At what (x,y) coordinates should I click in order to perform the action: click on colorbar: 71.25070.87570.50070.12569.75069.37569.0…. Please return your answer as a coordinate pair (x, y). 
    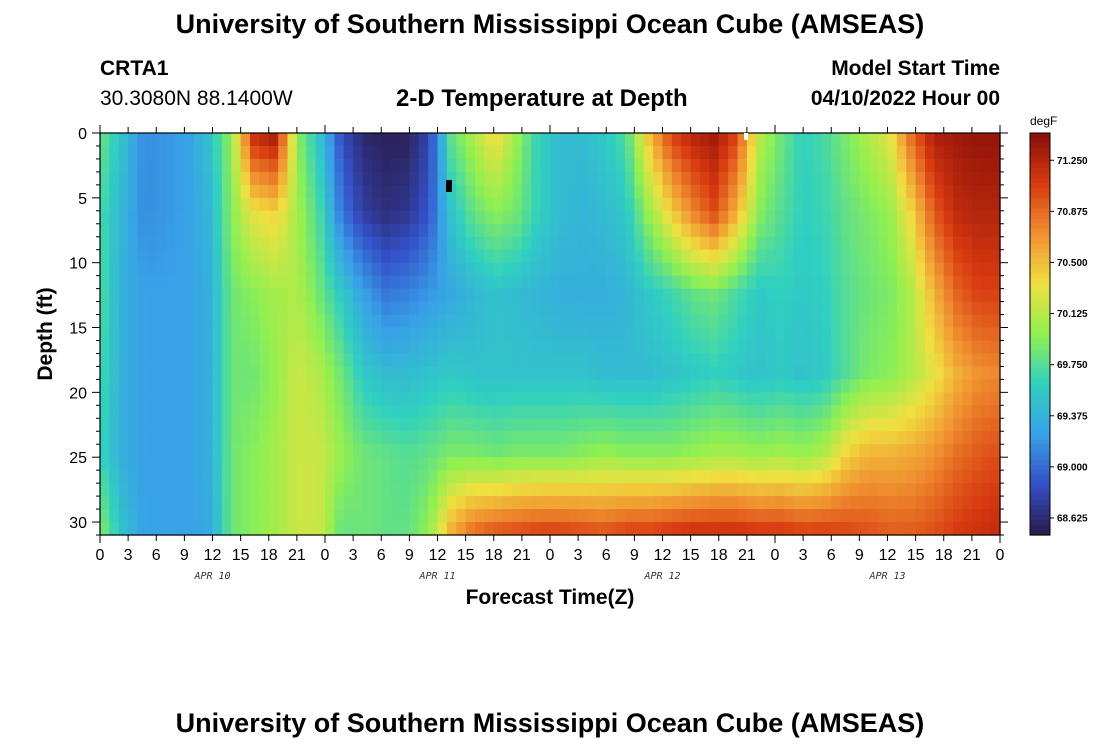
    Looking at the image, I should click on (1058, 334).